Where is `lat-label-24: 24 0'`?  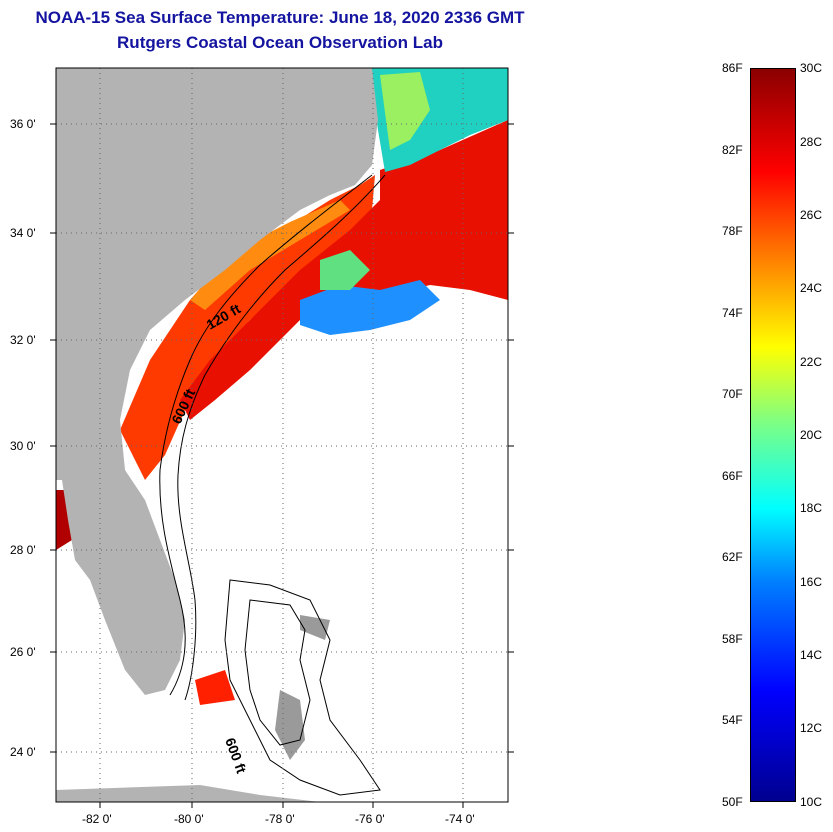 lat-label-24: 24 0' is located at coordinates (23, 752).